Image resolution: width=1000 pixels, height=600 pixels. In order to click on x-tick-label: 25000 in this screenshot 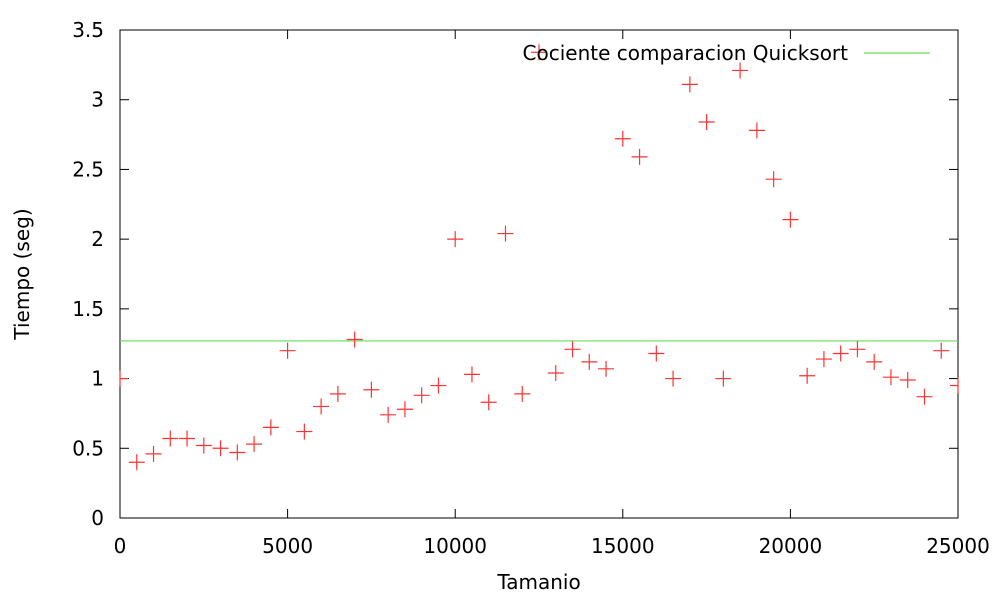, I will do `click(958, 546)`.